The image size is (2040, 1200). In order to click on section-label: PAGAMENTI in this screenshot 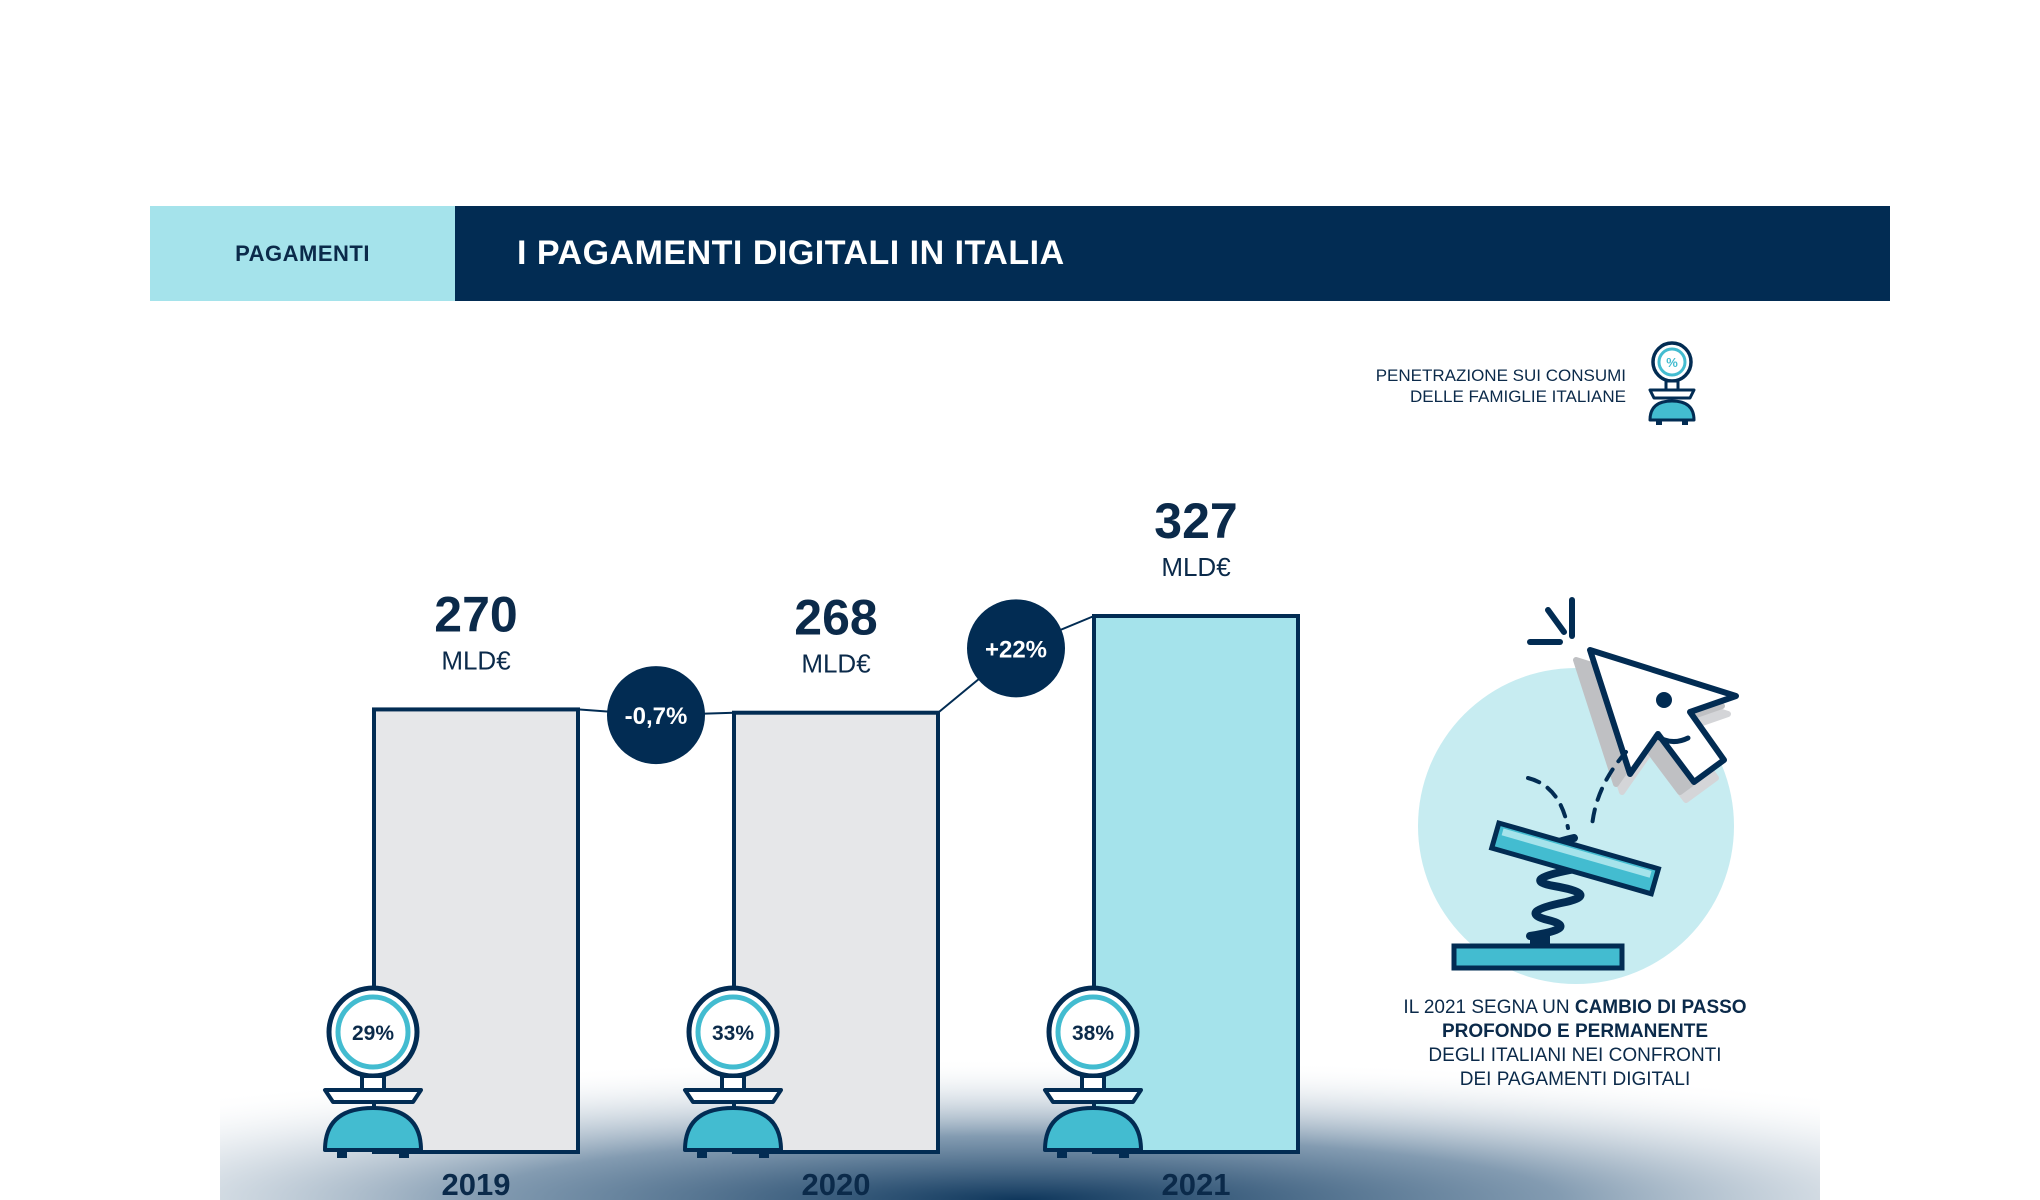, I will do `click(302, 253)`.